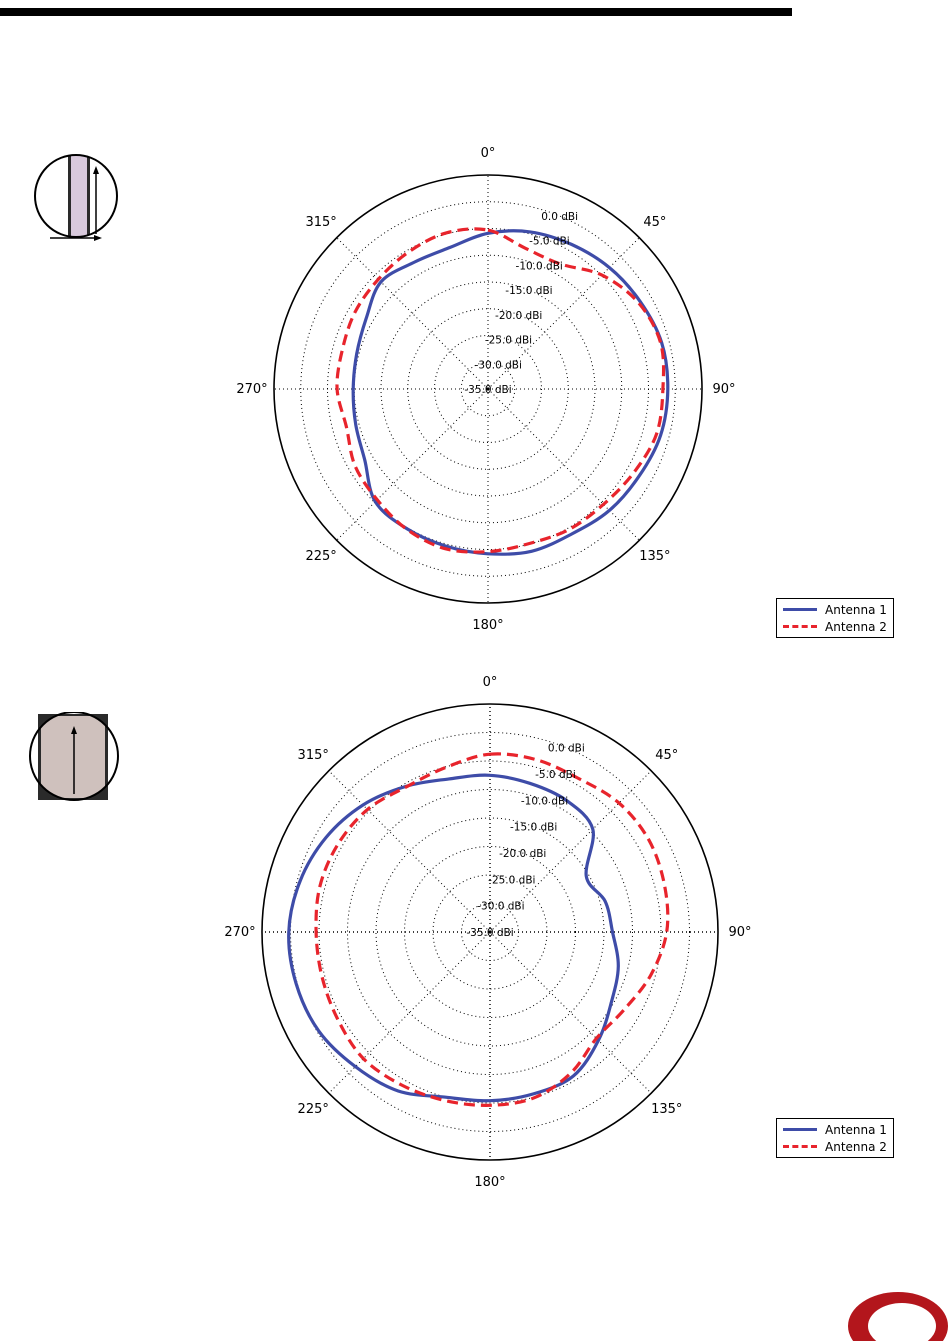 The image size is (951, 1341). Describe the element at coordinates (76, 197) in the screenshot. I see `antenna-orientation-horizontal-icon` at that location.